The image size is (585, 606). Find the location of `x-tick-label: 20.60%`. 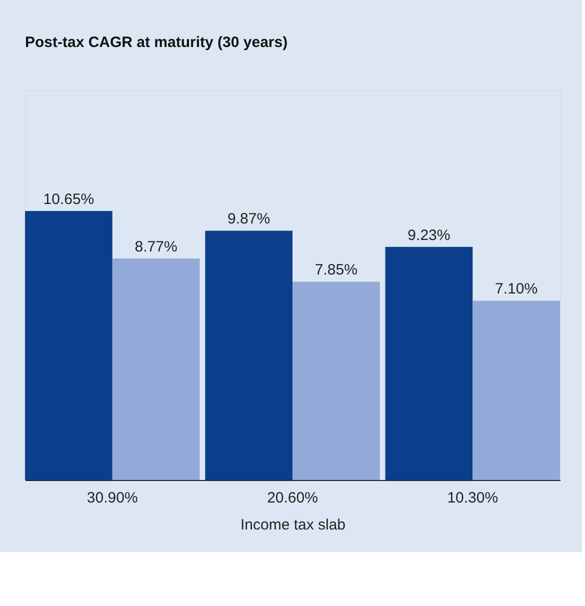

x-tick-label: 20.60% is located at coordinates (292, 498).